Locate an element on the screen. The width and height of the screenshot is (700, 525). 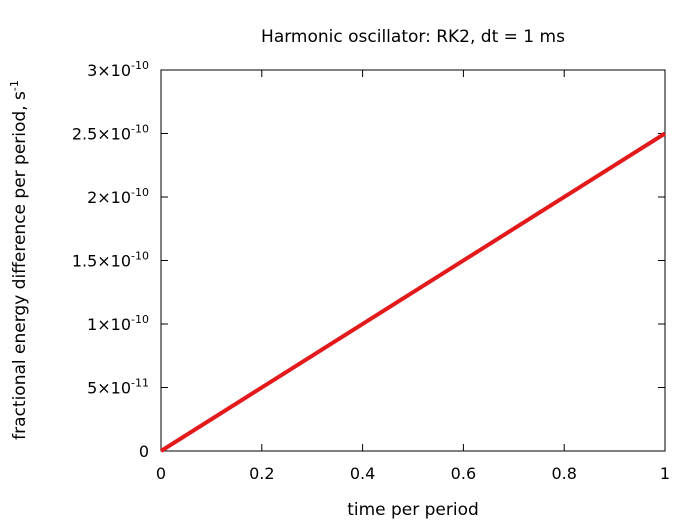
y-tick-label: 1×10⁻¹⁰ is located at coordinates (118, 323).